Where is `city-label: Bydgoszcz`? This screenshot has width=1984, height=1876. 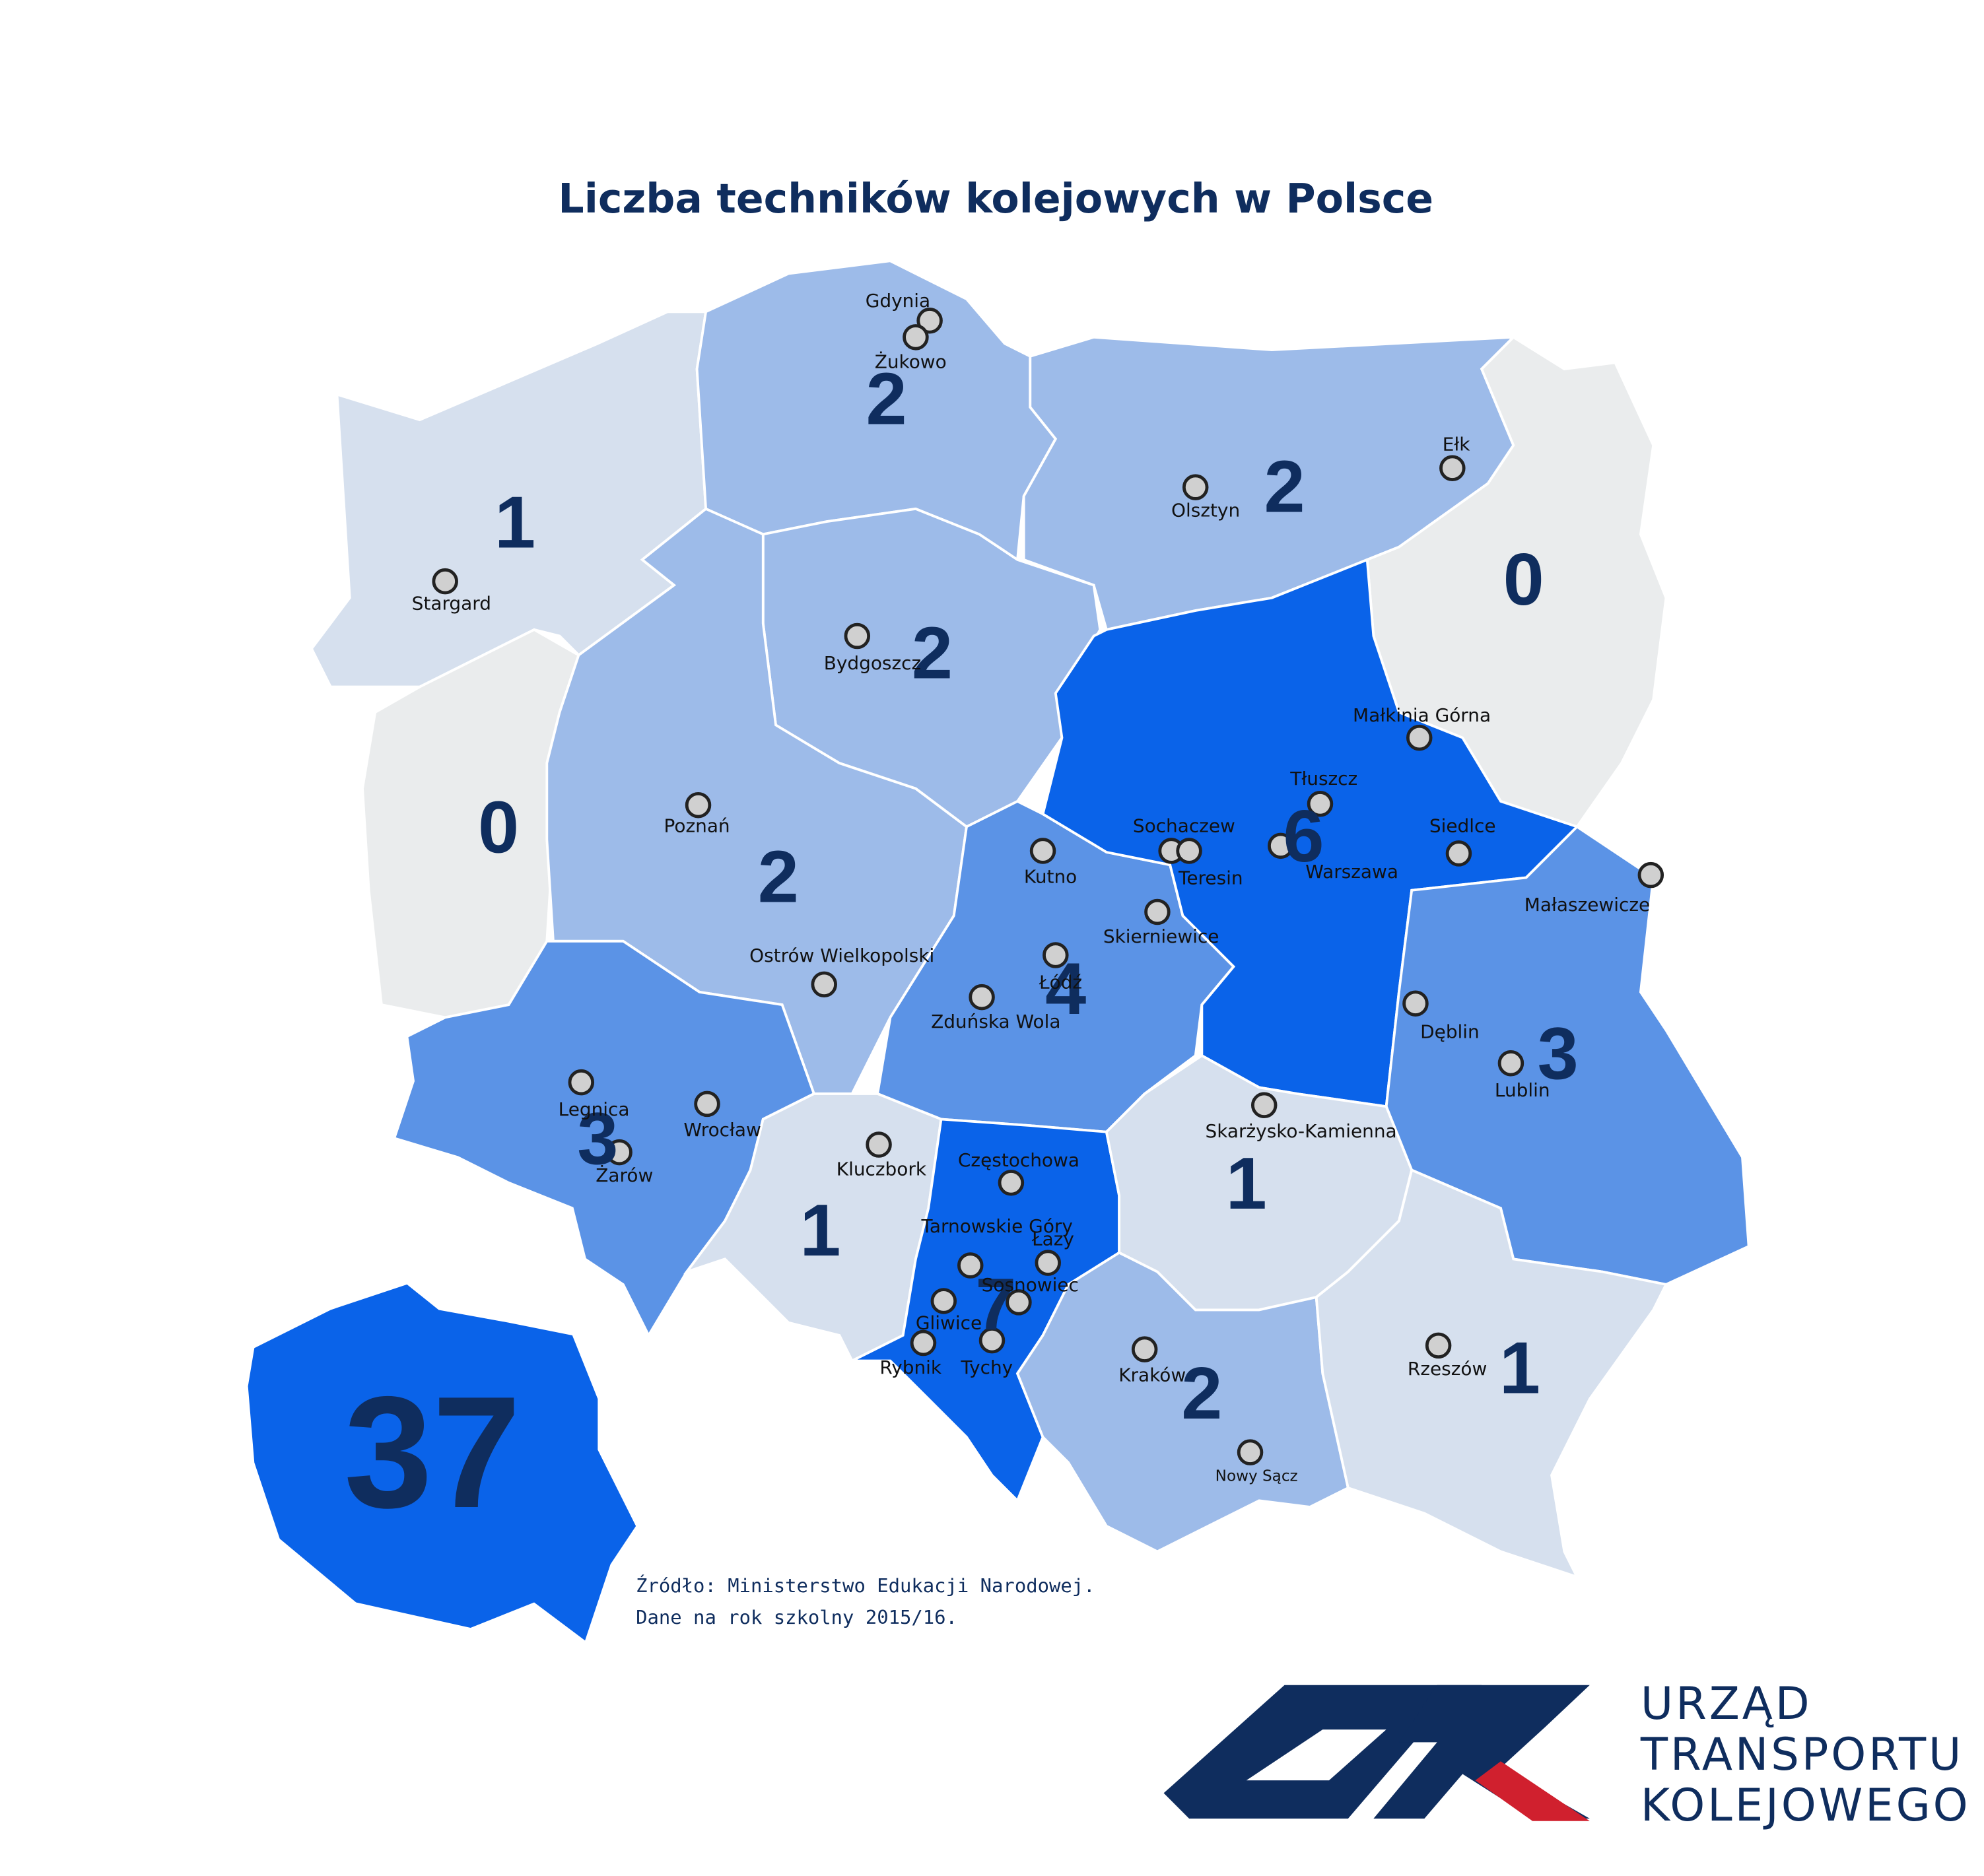
city-label: Bydgoszcz is located at coordinates (872, 663).